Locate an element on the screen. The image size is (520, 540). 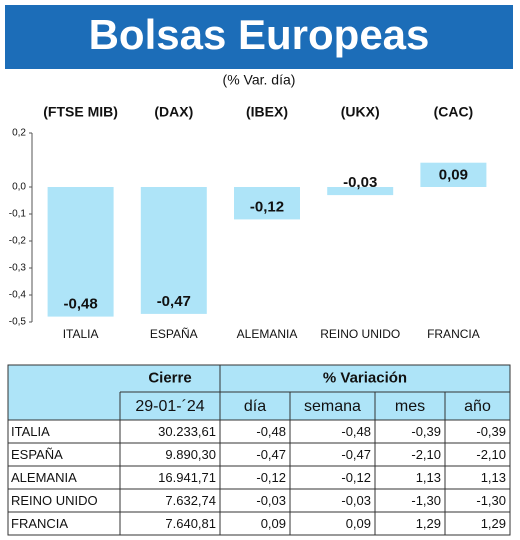
table-cell: ALEMANIA is located at coordinates (44, 477).